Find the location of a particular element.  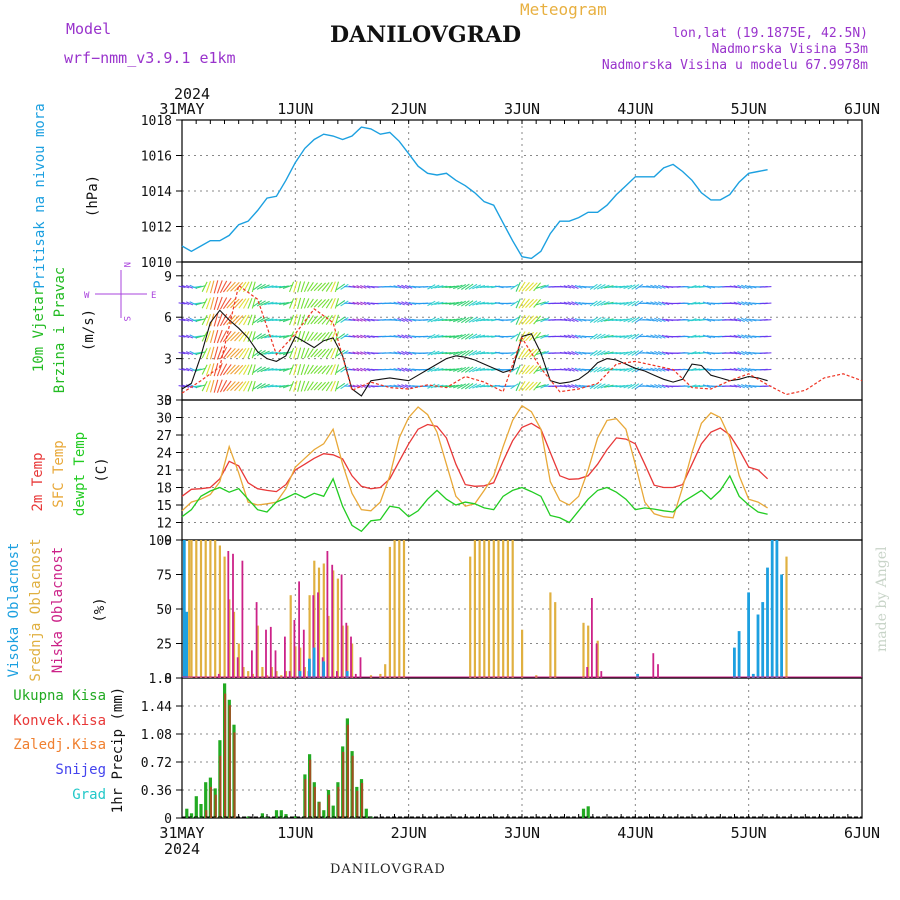

precip-total-bar is located at coordinates (191, 815).